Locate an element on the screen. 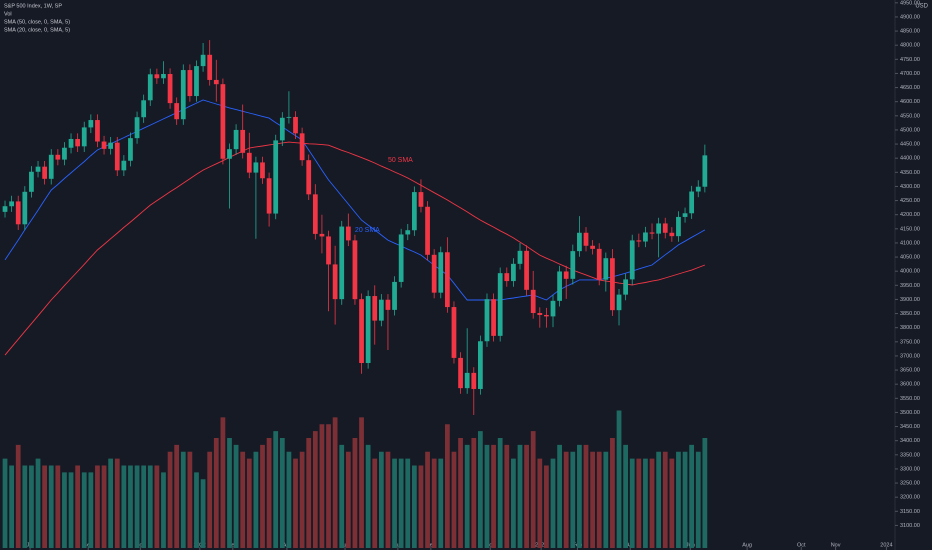 Image resolution: width=932 pixels, height=550 pixels. y-tick-label: 4850.00 is located at coordinates (910, 32).